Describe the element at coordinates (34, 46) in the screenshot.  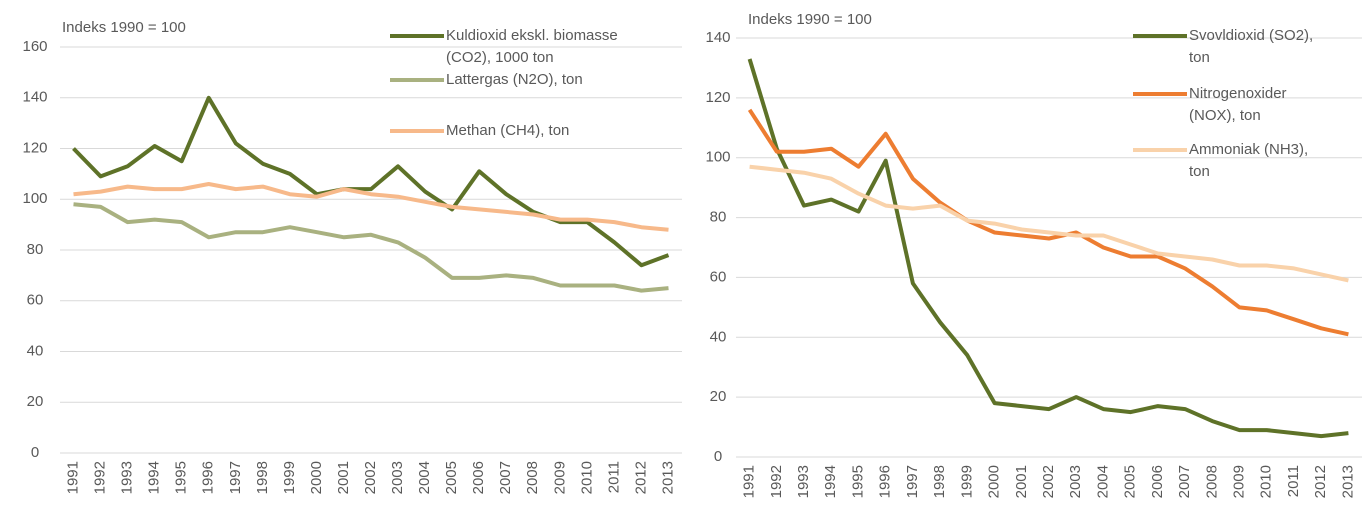
I see `y-tick-label: 160` at that location.